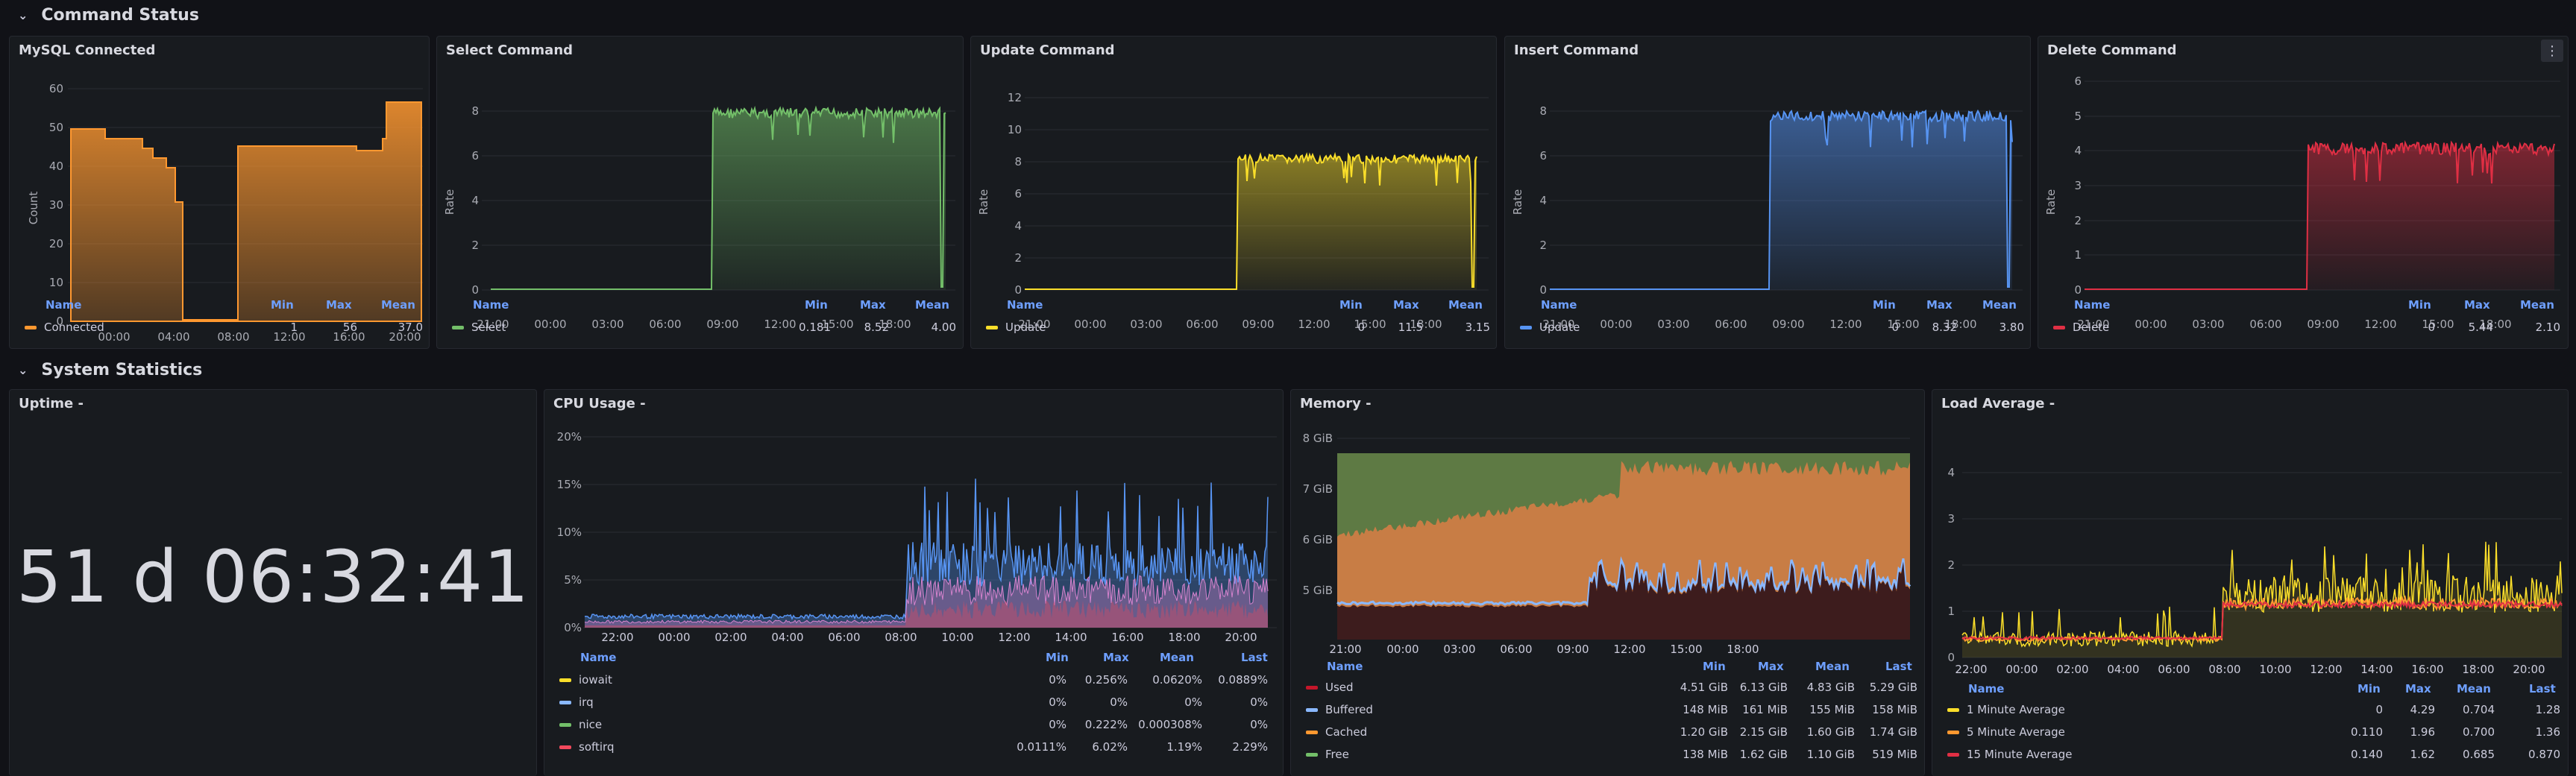 This screenshot has height=776, width=2576. What do you see at coordinates (1998, 403) in the screenshot?
I see `panel-title: Load Average -` at bounding box center [1998, 403].